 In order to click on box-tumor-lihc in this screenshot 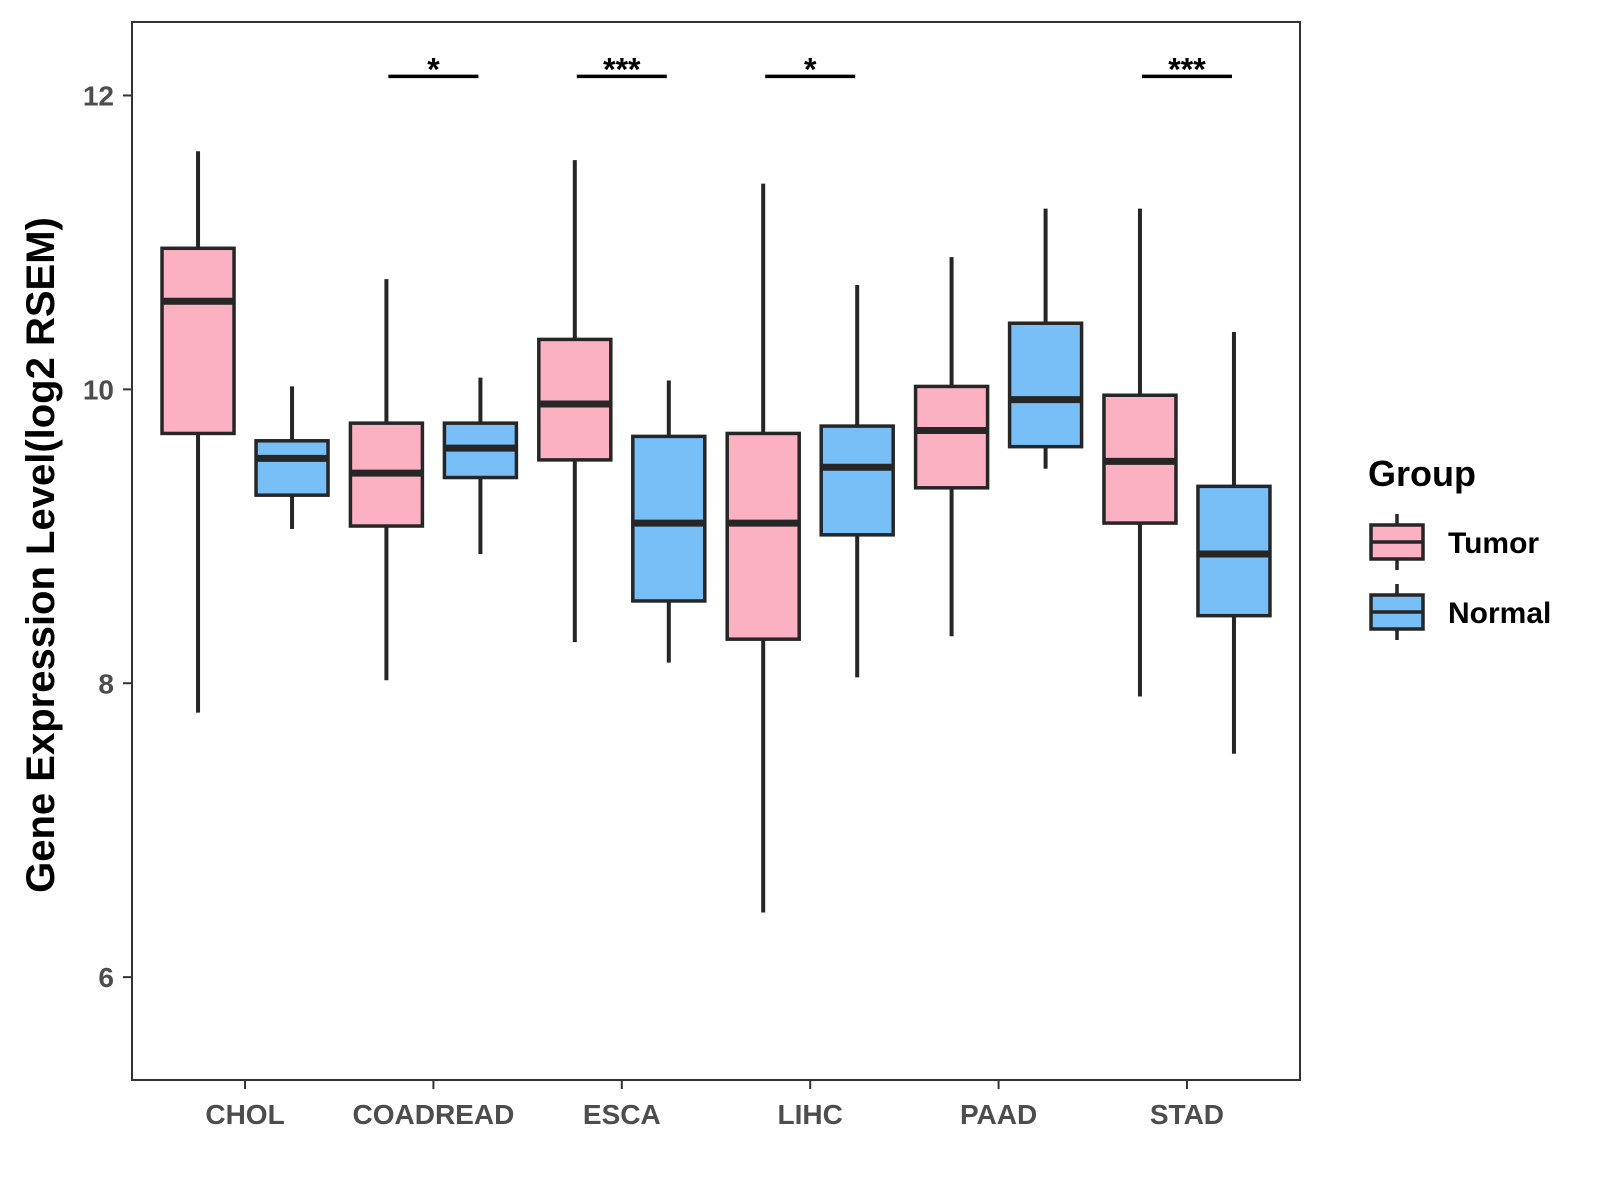, I will do `click(763, 548)`.